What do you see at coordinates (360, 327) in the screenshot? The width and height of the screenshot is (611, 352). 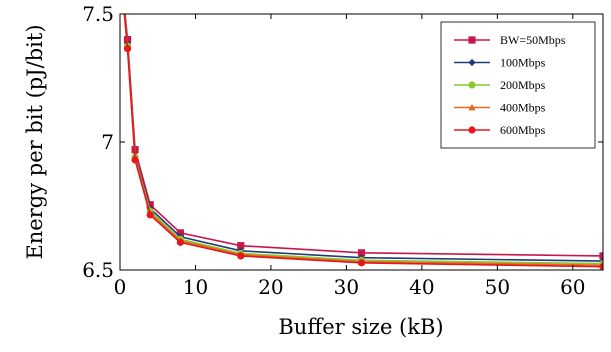 I see `x-axis-label: Buffer size (kB)` at bounding box center [360, 327].